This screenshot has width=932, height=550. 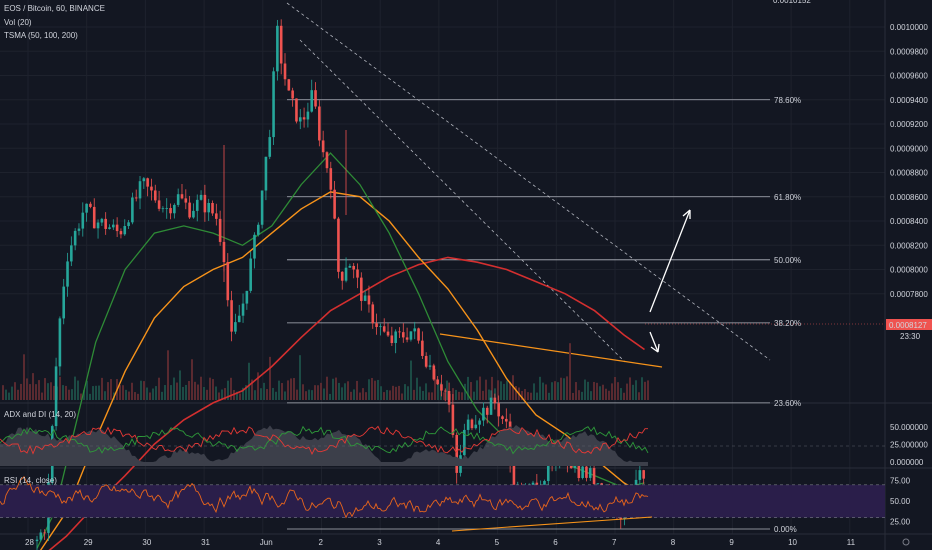 What do you see at coordinates (18, 22) in the screenshot?
I see `volume-legend: Vol (20)` at bounding box center [18, 22].